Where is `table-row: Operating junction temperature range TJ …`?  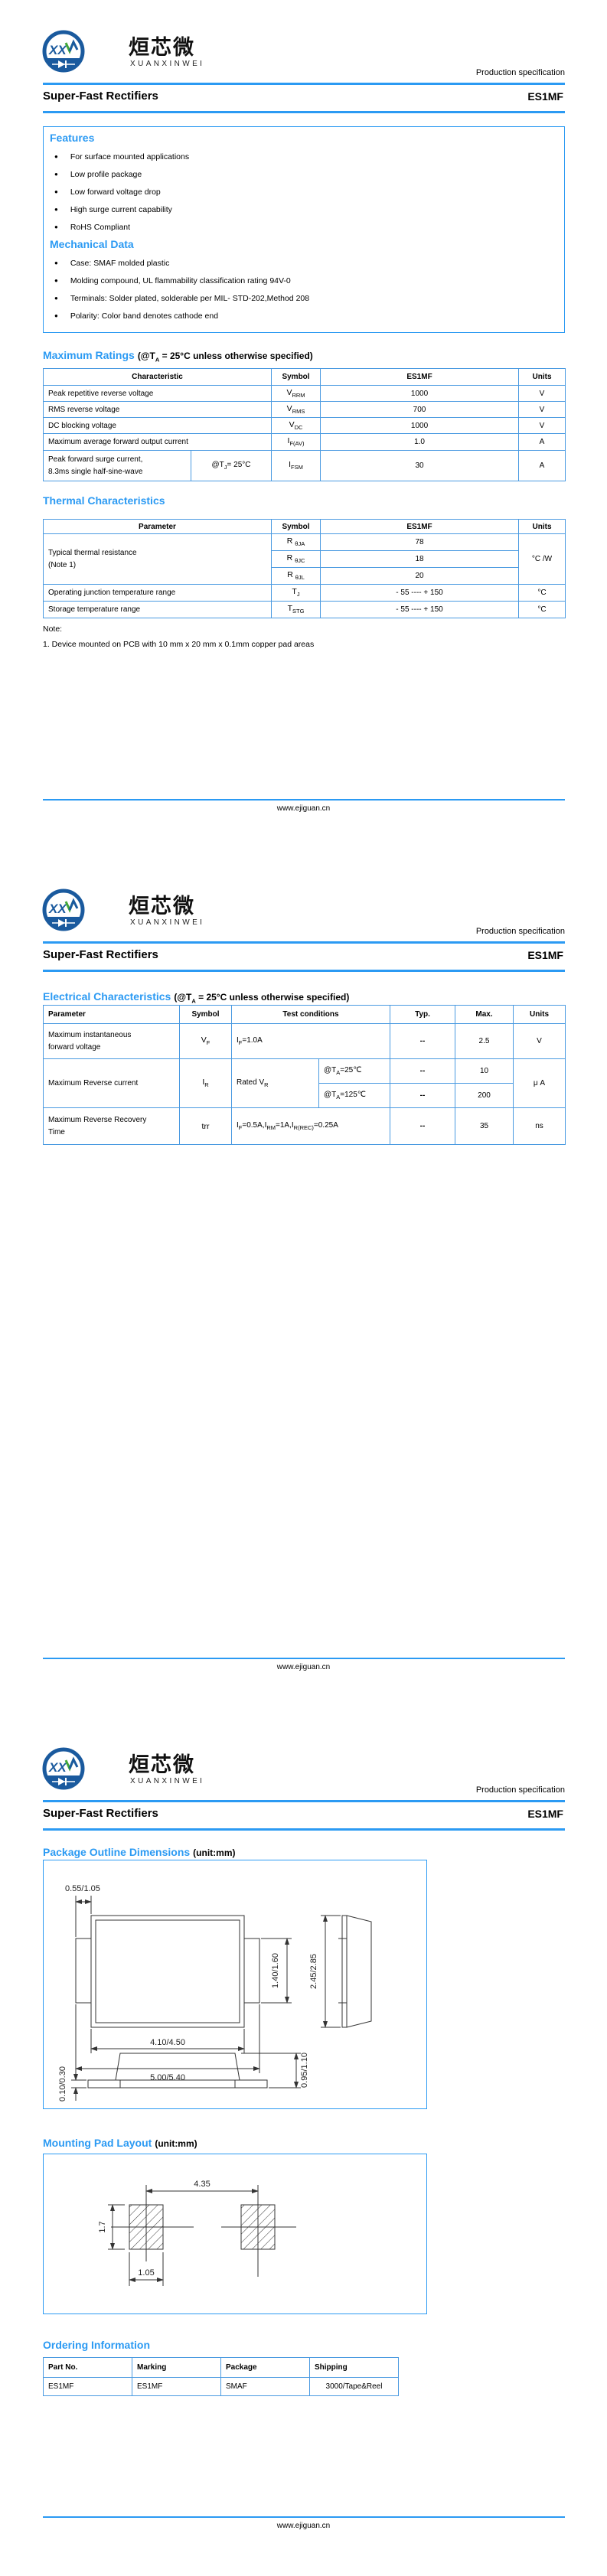 table-row: Operating junction temperature range TJ … is located at coordinates (304, 593).